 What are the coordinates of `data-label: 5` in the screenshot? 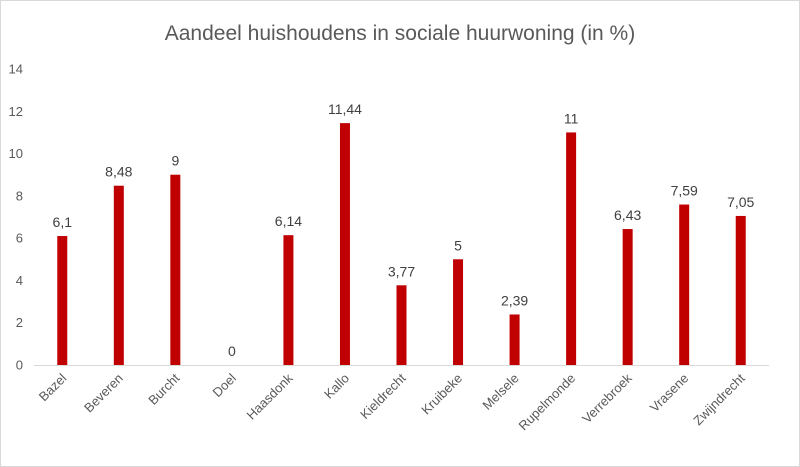 It's located at (458, 245).